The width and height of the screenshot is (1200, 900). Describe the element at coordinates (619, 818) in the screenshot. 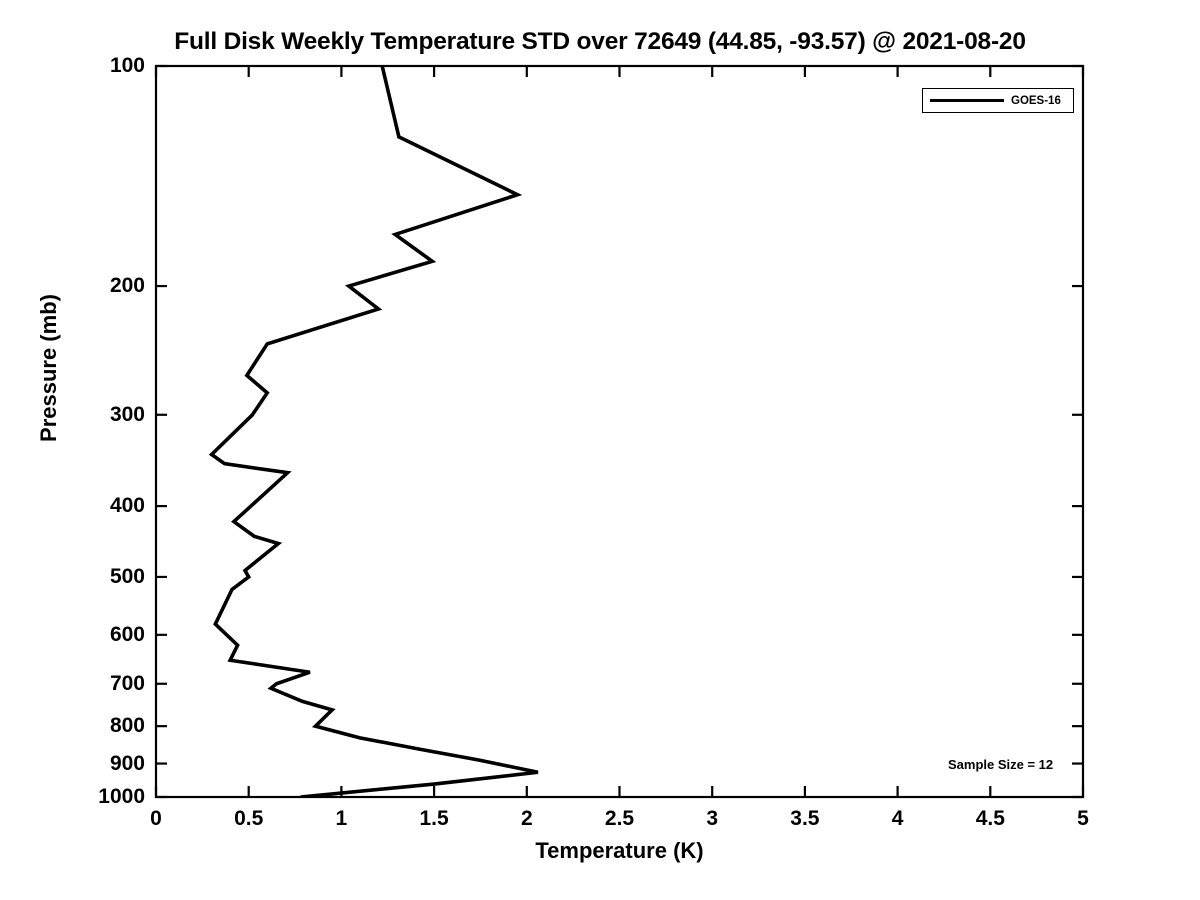

I see `x-tick-label: 2.5` at that location.